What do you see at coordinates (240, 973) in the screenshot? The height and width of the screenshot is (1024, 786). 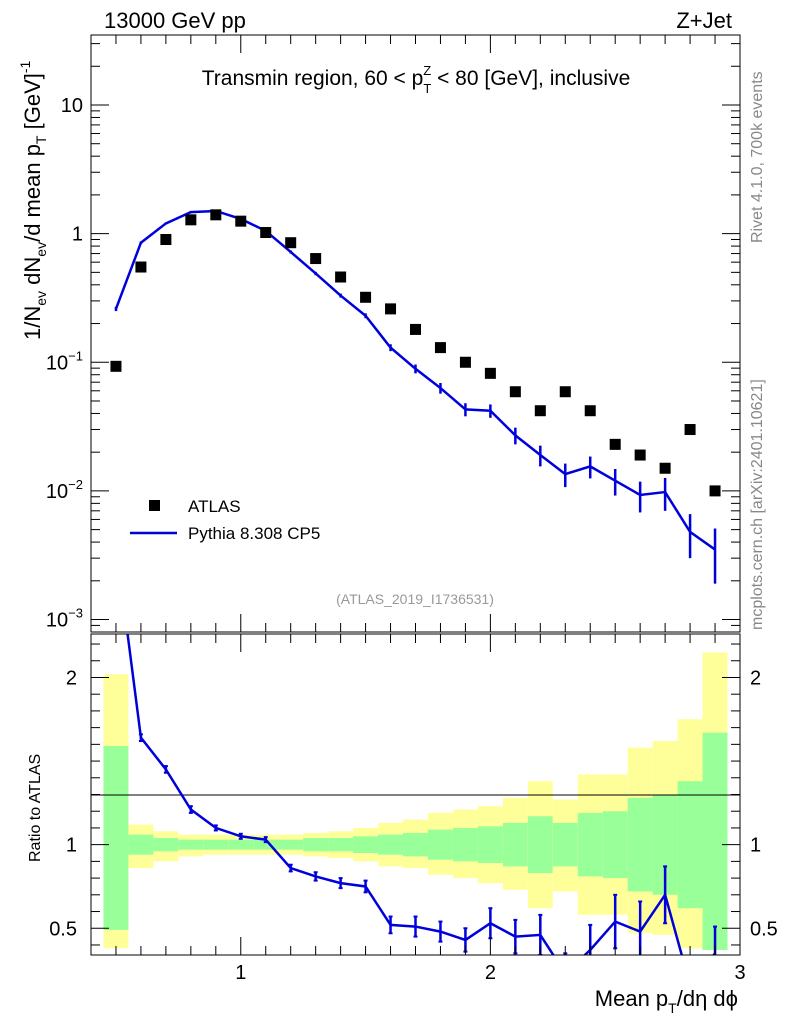 I see `x-tick-label: 1` at bounding box center [240, 973].